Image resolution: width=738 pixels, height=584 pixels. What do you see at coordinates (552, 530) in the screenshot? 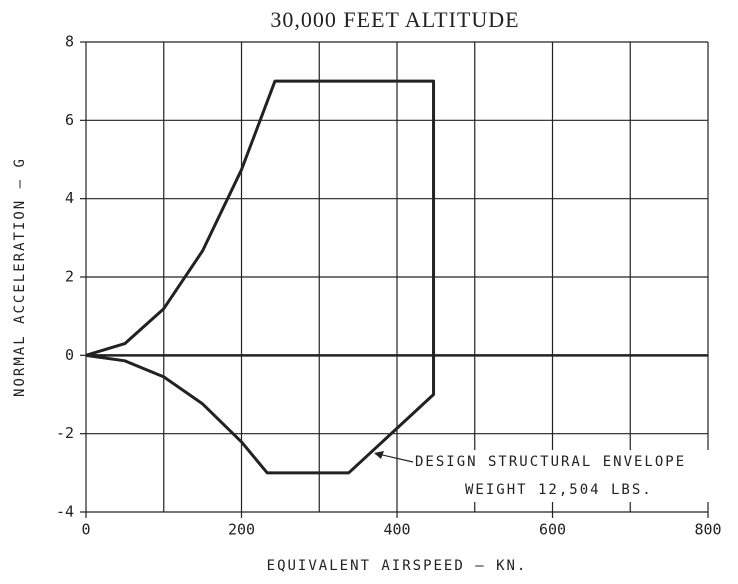
I see `x-tick-label: 600` at bounding box center [552, 530].